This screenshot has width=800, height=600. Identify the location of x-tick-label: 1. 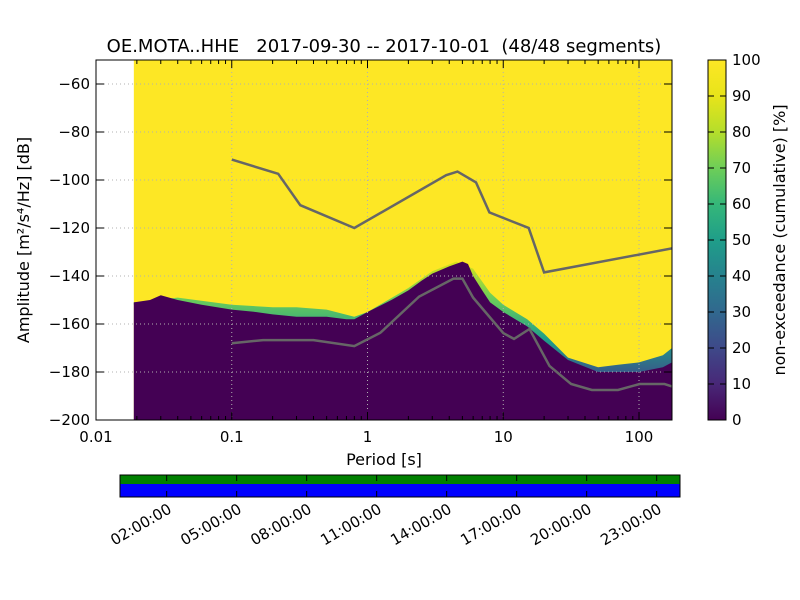
(368, 437).